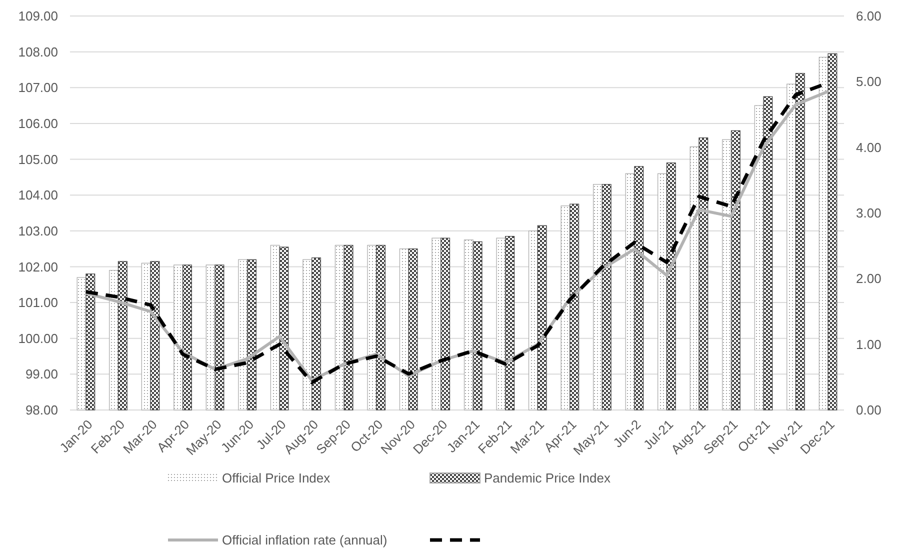  Describe the element at coordinates (38, 302) in the screenshot. I see `y-tick-label: 101.00` at that location.